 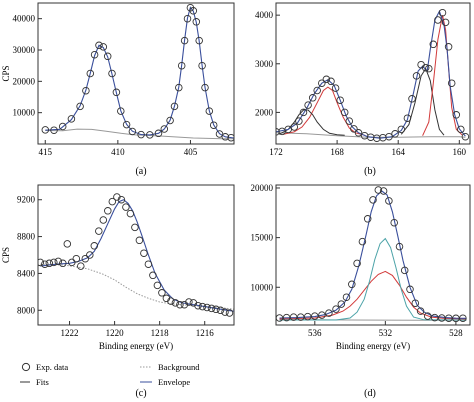 I want to click on legend-exp-label: Exp. data, so click(x=52, y=367).